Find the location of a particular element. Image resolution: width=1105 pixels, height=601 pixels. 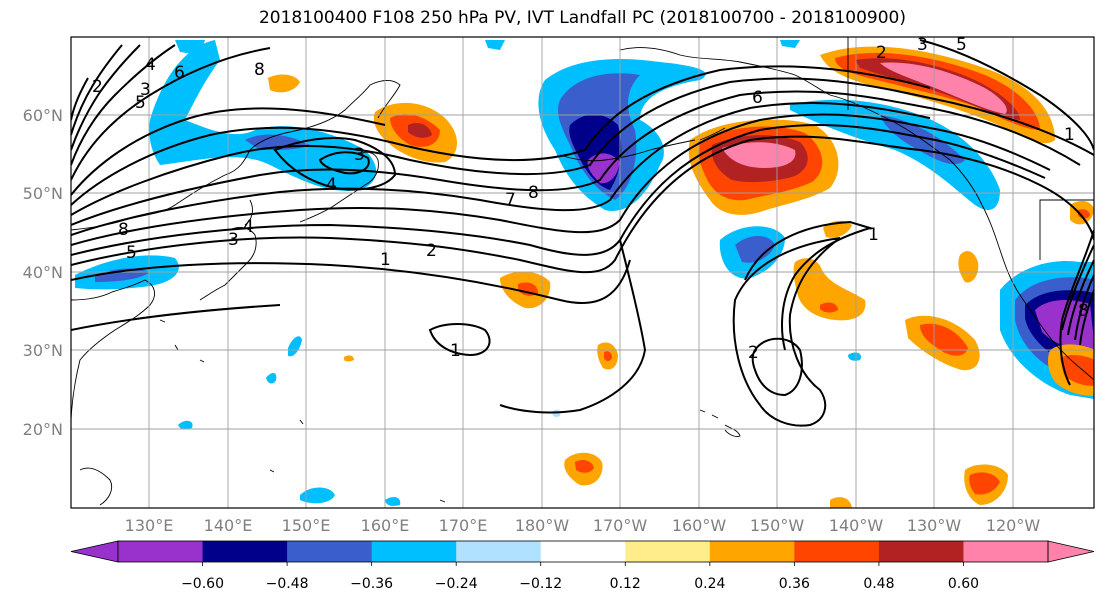

longitude-label: 160°E is located at coordinates (385, 525).